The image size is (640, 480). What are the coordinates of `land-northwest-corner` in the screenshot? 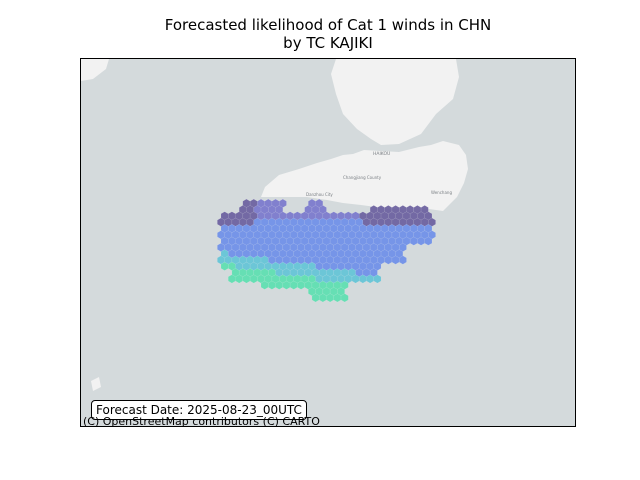 It's located at (95, 70).